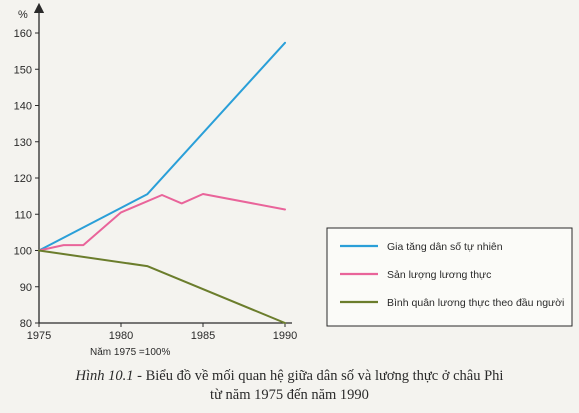  I want to click on x-tick-label: 1985, so click(203, 336).